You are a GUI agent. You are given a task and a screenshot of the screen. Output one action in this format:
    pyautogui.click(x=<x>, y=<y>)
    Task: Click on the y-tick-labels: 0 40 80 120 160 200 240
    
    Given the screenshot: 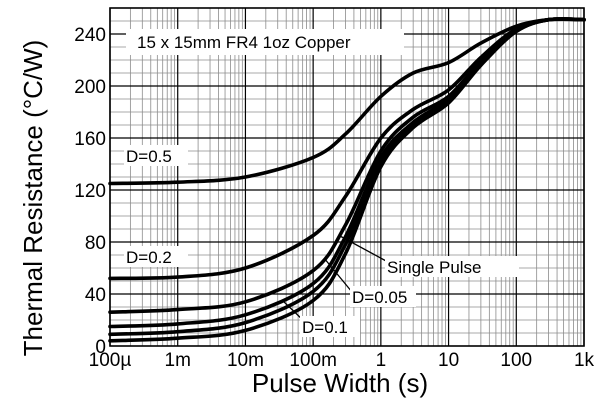 What is the action you would take?
    pyautogui.click(x=90, y=191)
    